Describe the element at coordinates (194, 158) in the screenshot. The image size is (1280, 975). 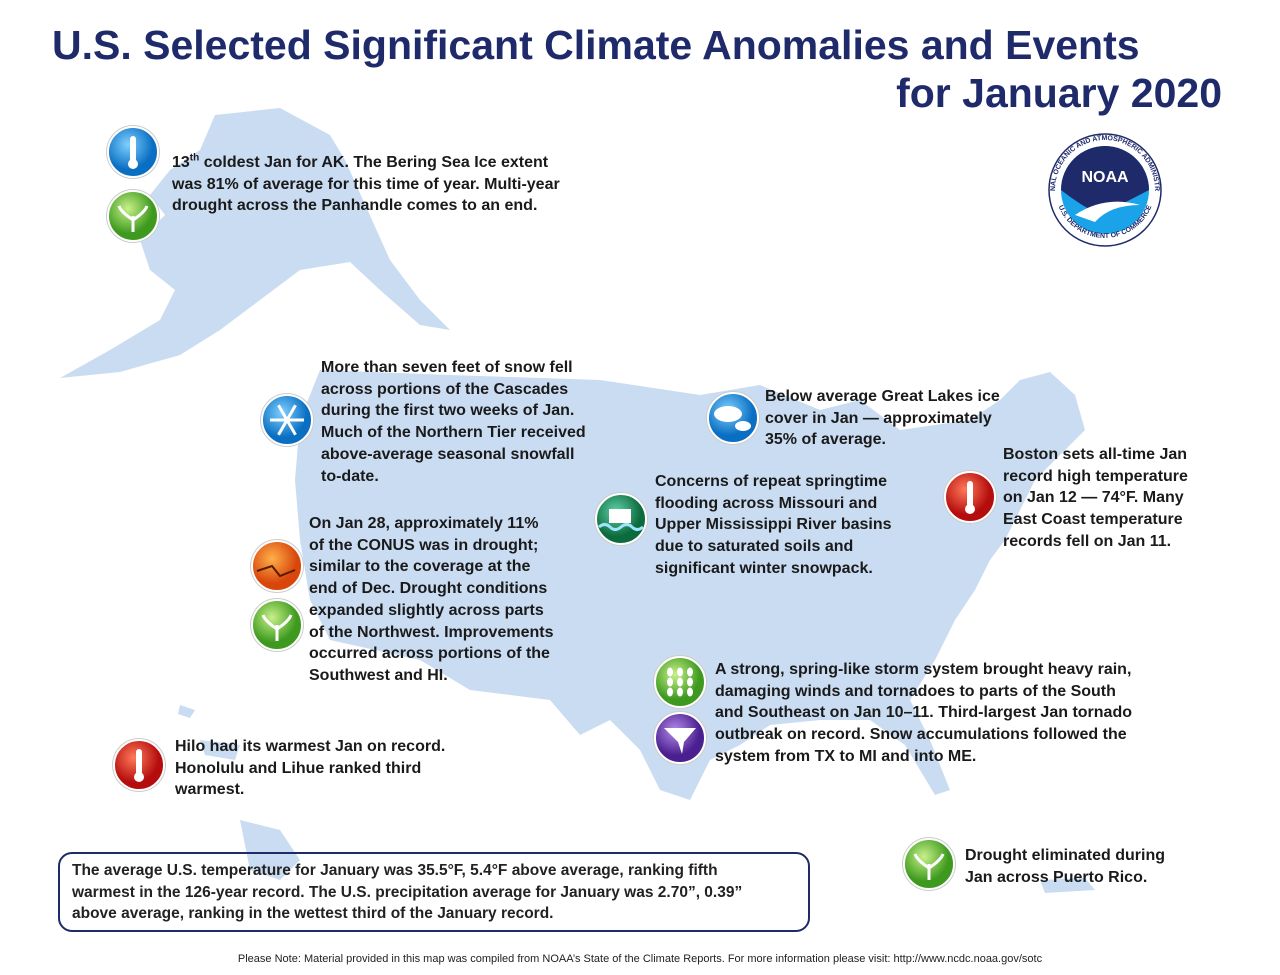
I see `ordinal-suffix: th` at that location.